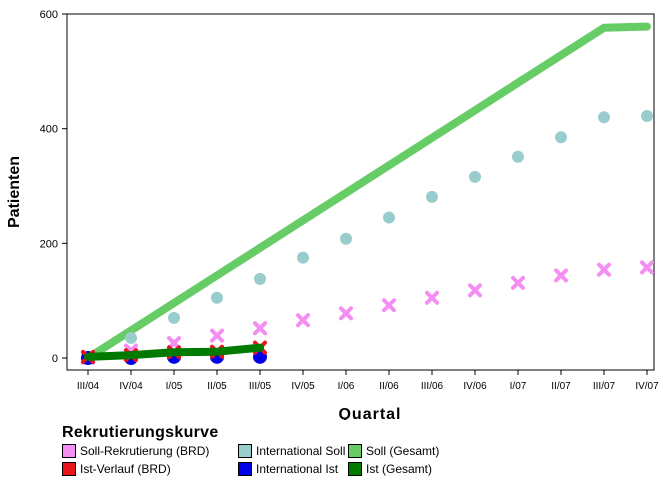  What do you see at coordinates (131, 386) in the screenshot?
I see `x-tick-label: IV/04` at bounding box center [131, 386].